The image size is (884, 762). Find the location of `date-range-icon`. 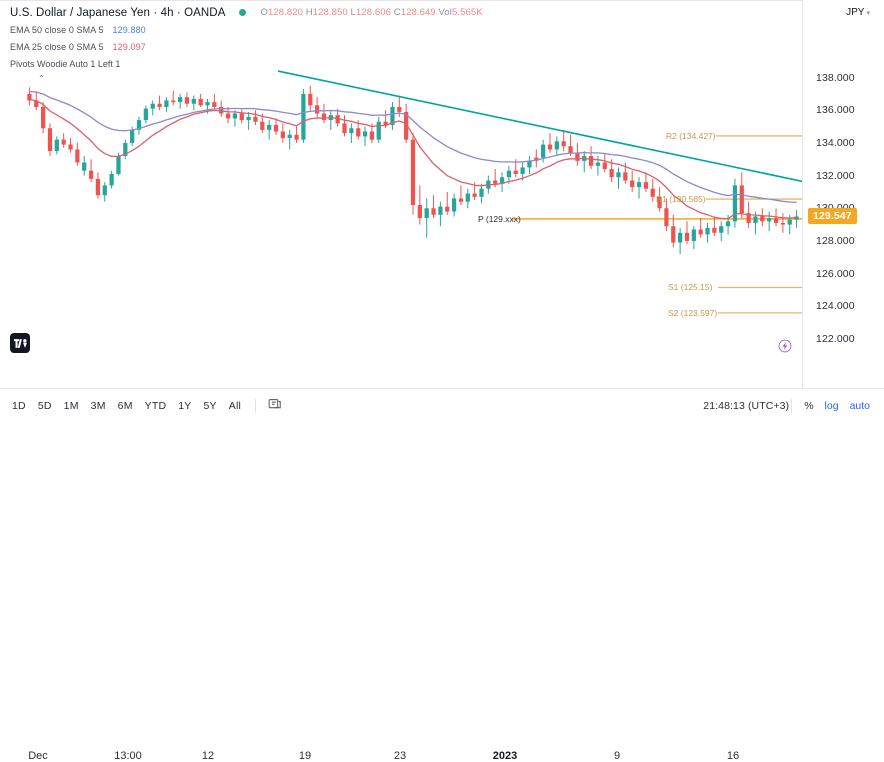

date-range-icon is located at coordinates (275, 406).